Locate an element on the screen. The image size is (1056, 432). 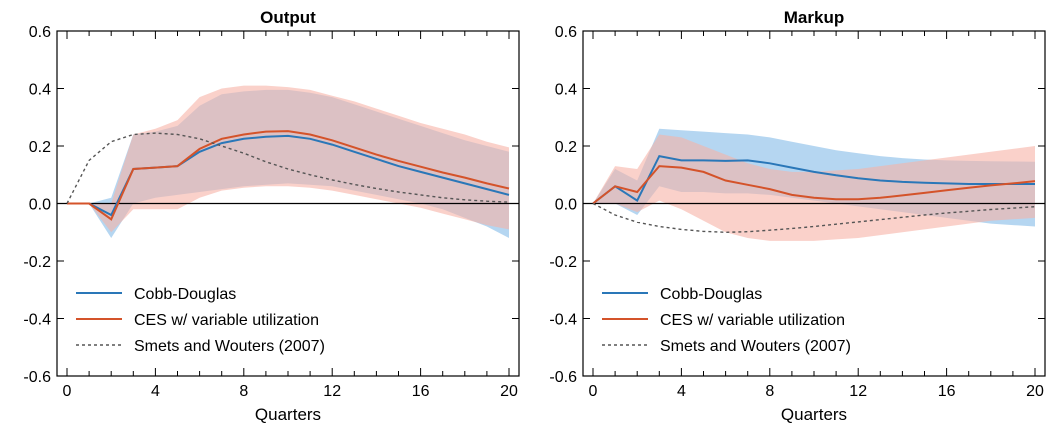
chart-title: Output is located at coordinates (288, 17).